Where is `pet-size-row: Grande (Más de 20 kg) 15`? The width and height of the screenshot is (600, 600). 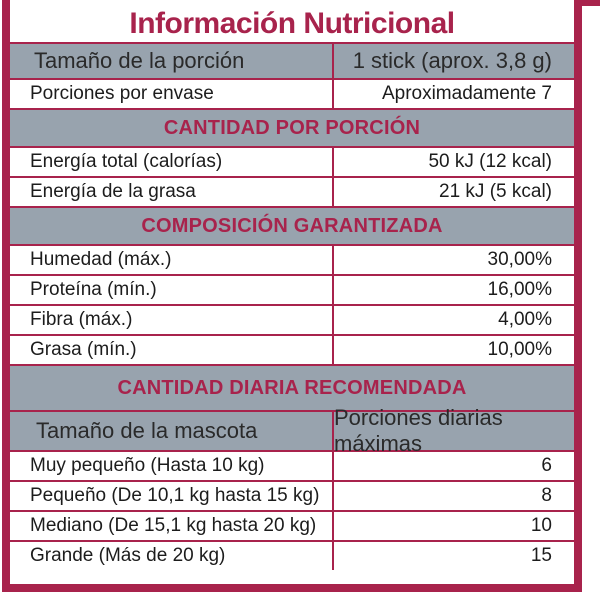 pet-size-row: Grande (Más de 20 kg) 15 is located at coordinates (292, 555).